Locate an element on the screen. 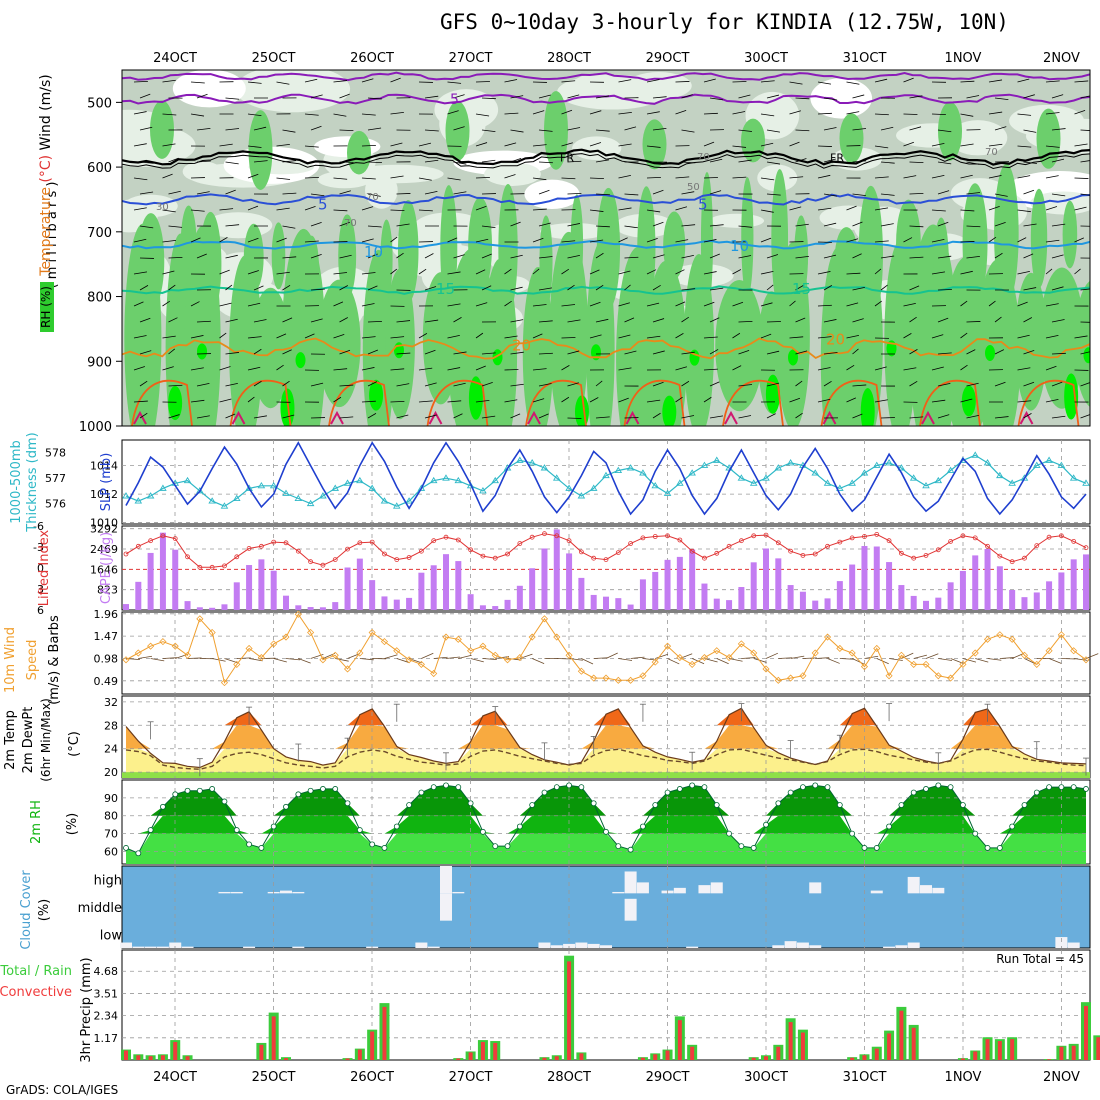 Image resolution: width=1100 pixels, height=1100 pixels. pressure-tick-label: 900 is located at coordinates (99, 362).